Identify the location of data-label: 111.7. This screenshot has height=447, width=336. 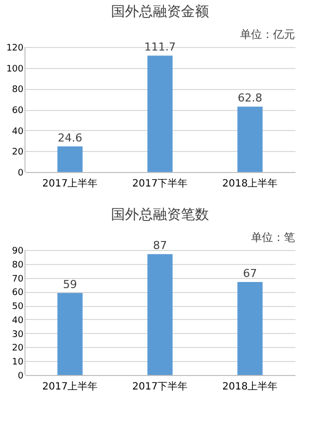
(160, 47).